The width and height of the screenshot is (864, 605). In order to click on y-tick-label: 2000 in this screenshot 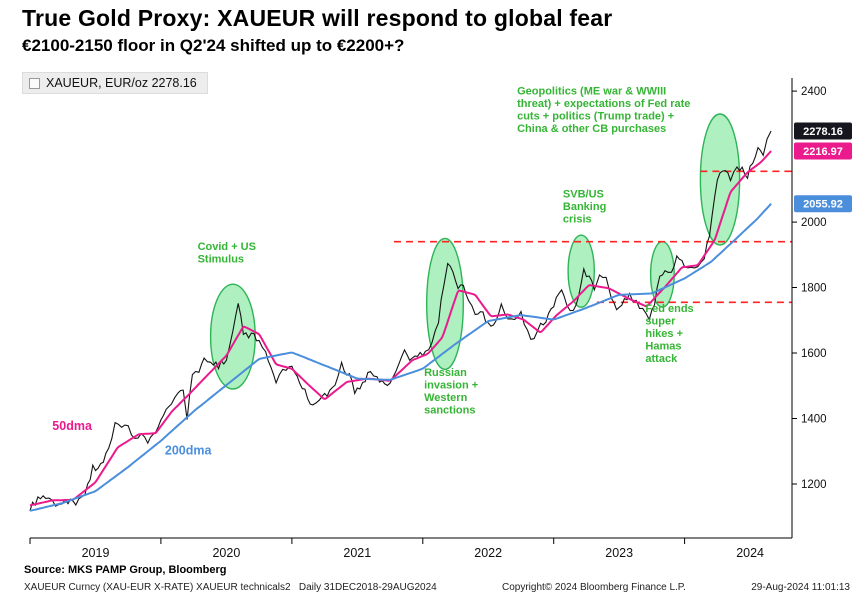, I will do `click(814, 223)`.